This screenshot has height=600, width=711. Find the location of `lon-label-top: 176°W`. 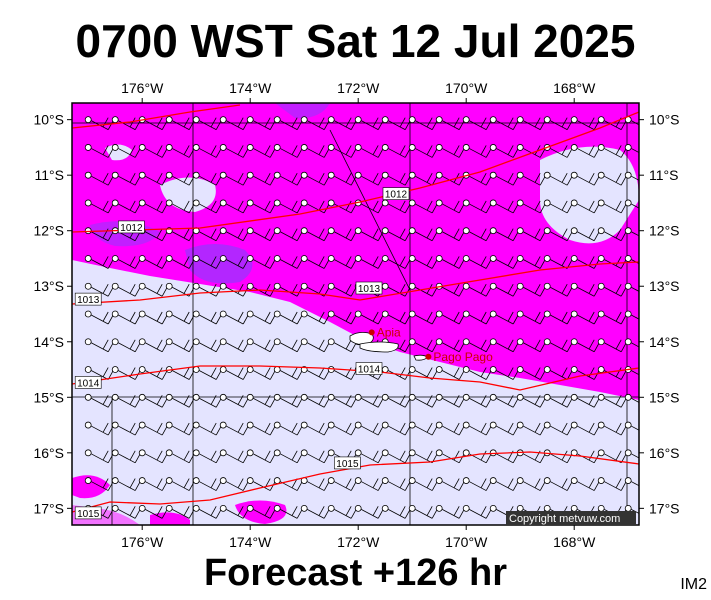

lon-label-top: 176°W is located at coordinates (142, 88).